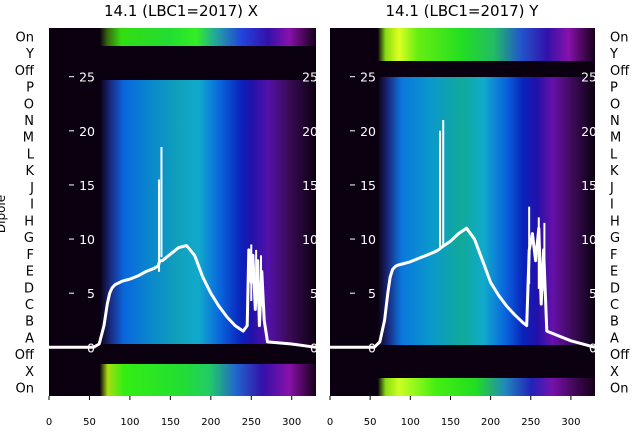  Describe the element at coordinates (49, 422) in the screenshot. I see `panel-x-xtick-label: 0` at that location.